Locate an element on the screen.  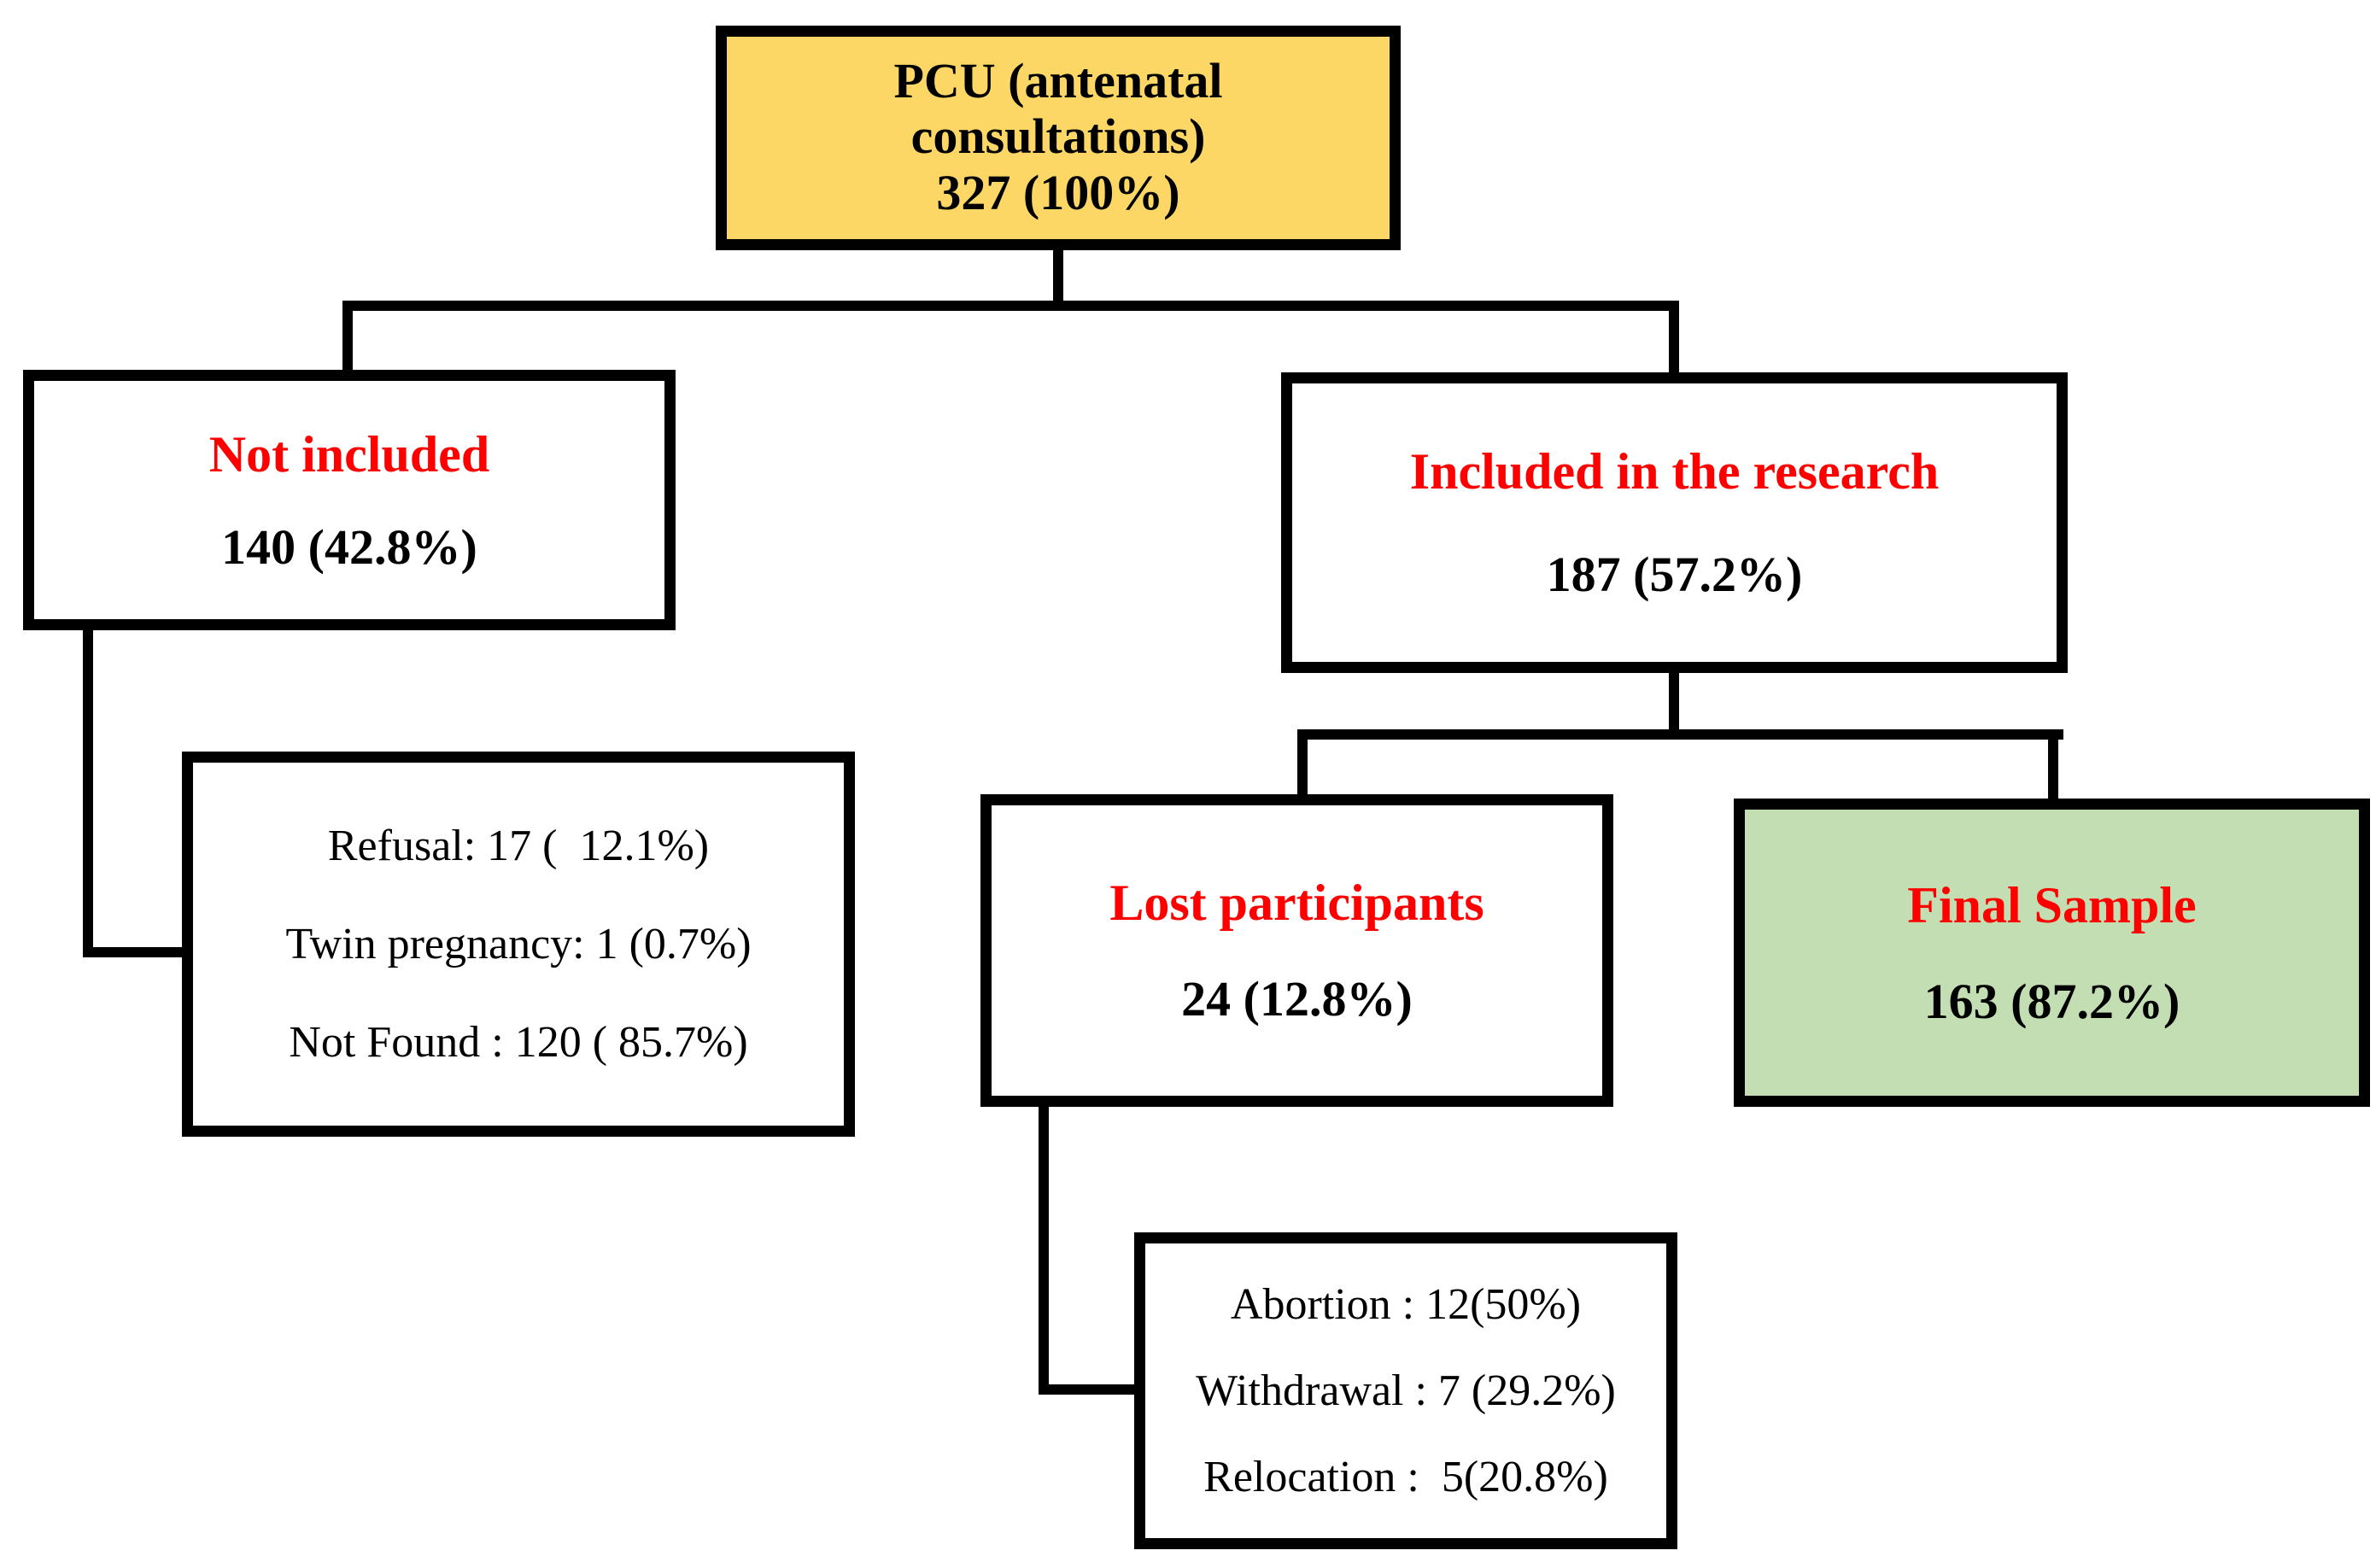
connector-lost-elbow is located at coordinates (1090, 1389).